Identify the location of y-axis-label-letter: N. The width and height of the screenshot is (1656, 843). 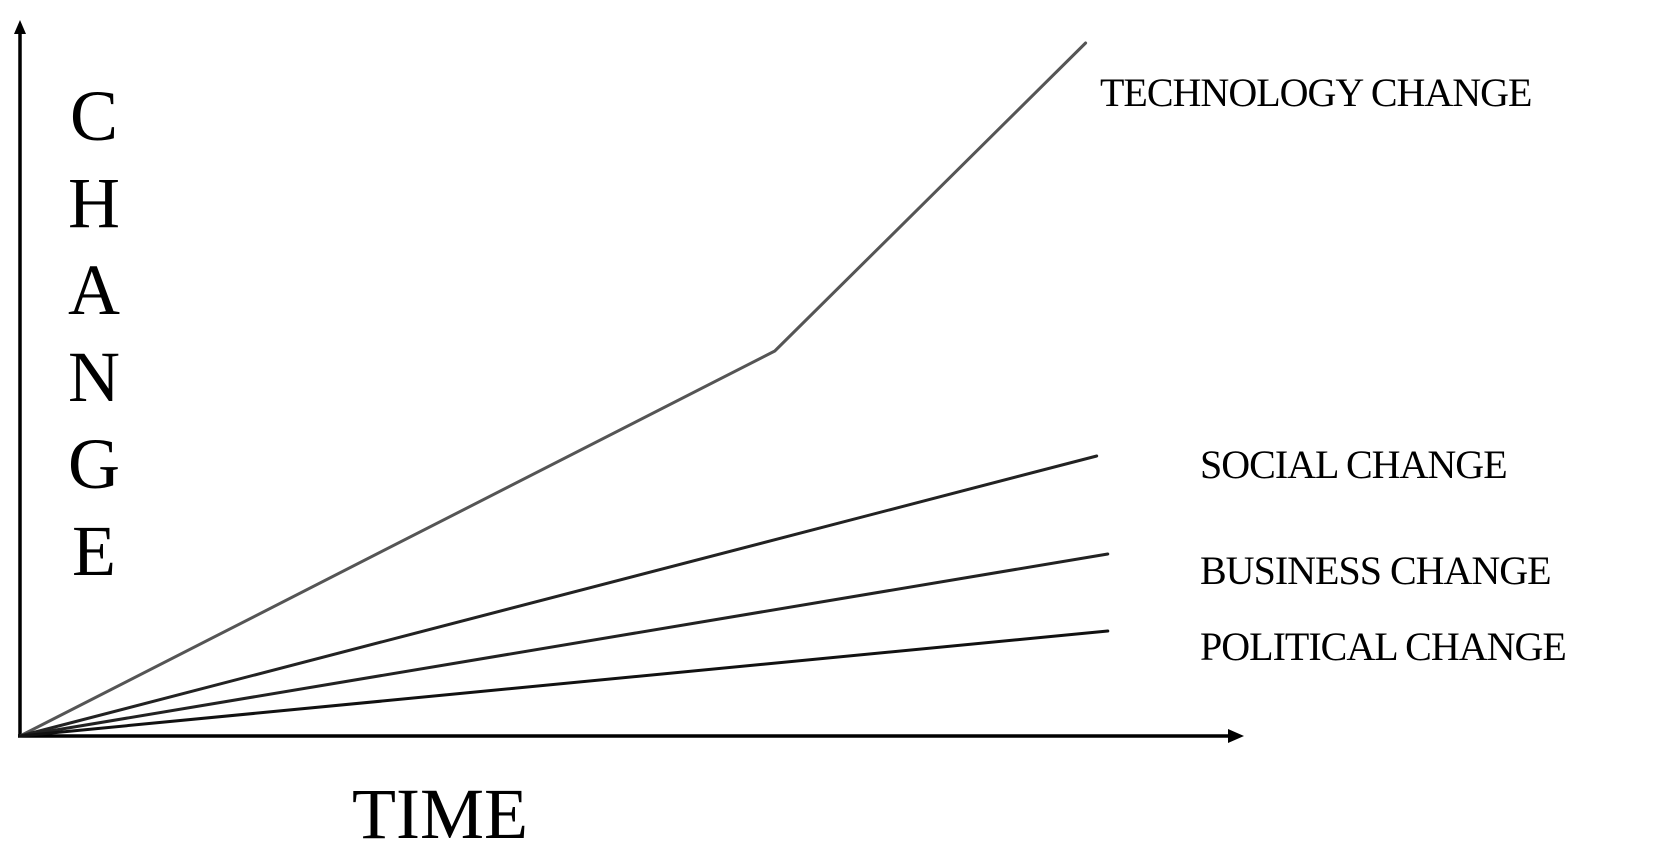
(94, 377).